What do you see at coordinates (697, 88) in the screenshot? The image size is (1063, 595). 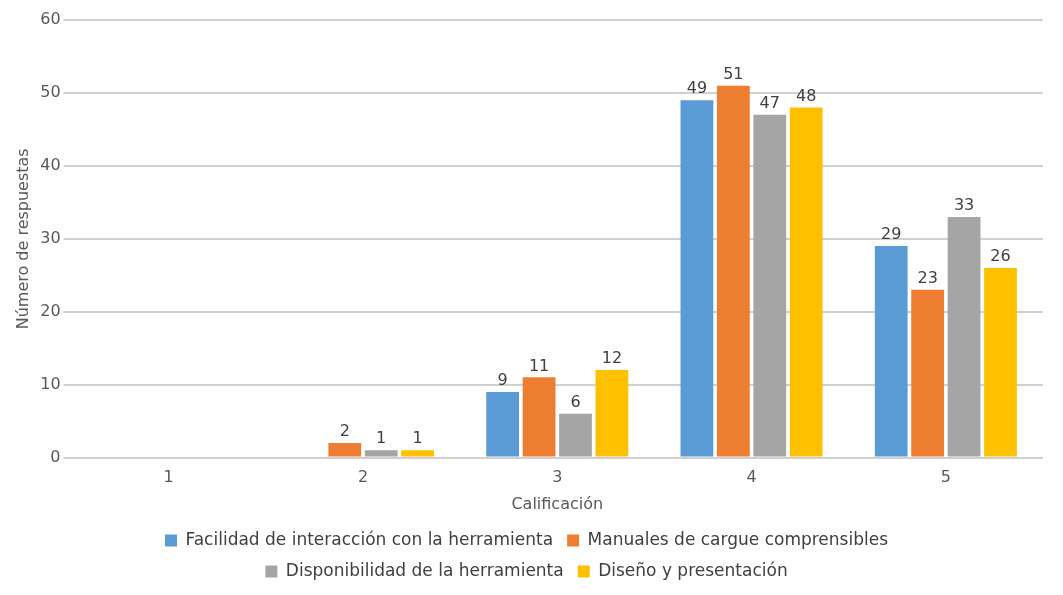 I see `data-label: 49` at bounding box center [697, 88].